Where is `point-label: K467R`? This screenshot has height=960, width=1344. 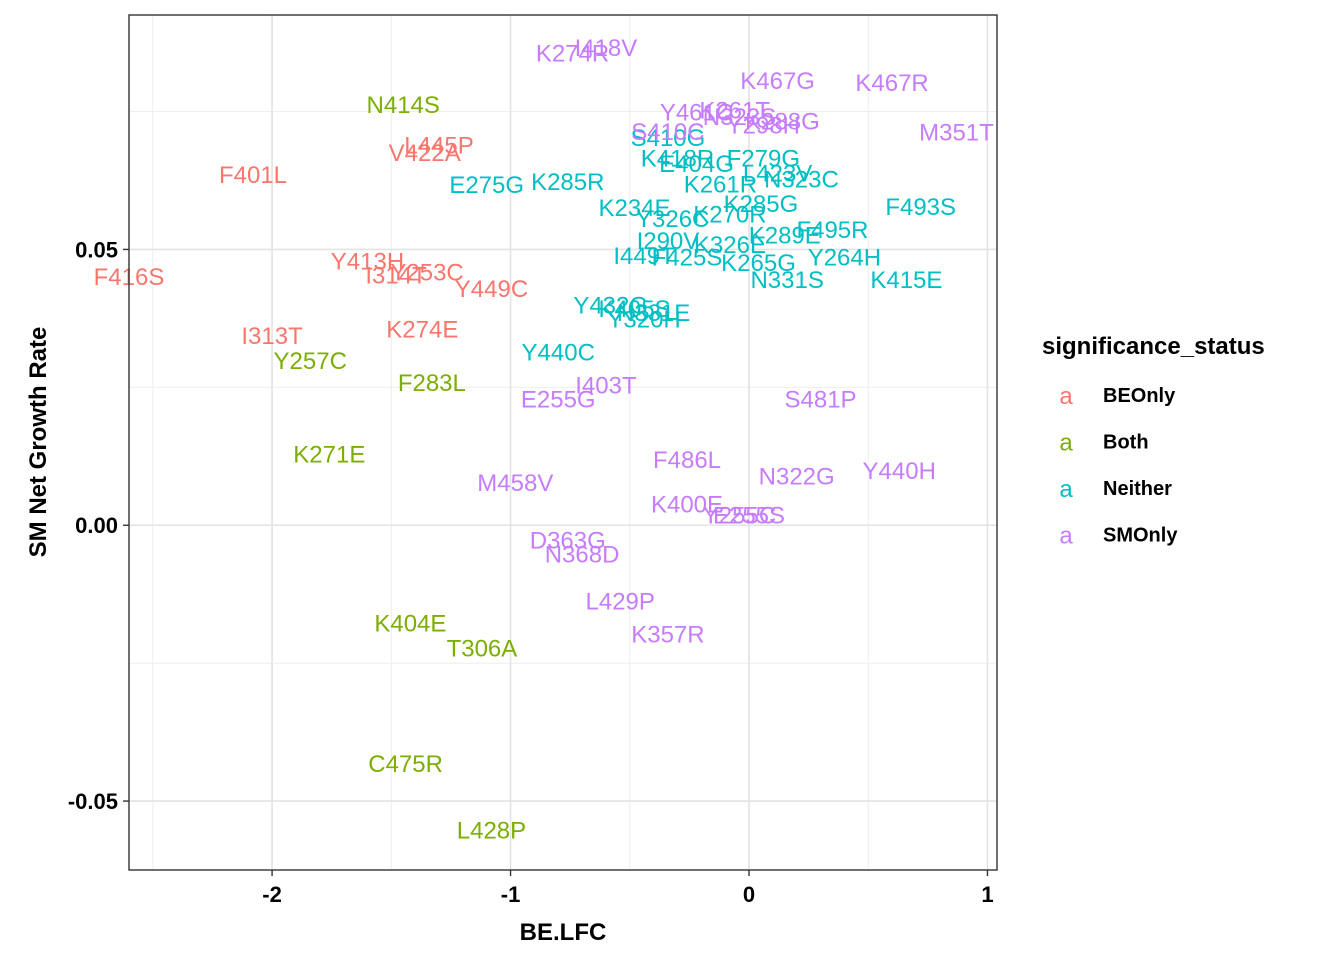 point-label: K467R is located at coordinates (891, 83).